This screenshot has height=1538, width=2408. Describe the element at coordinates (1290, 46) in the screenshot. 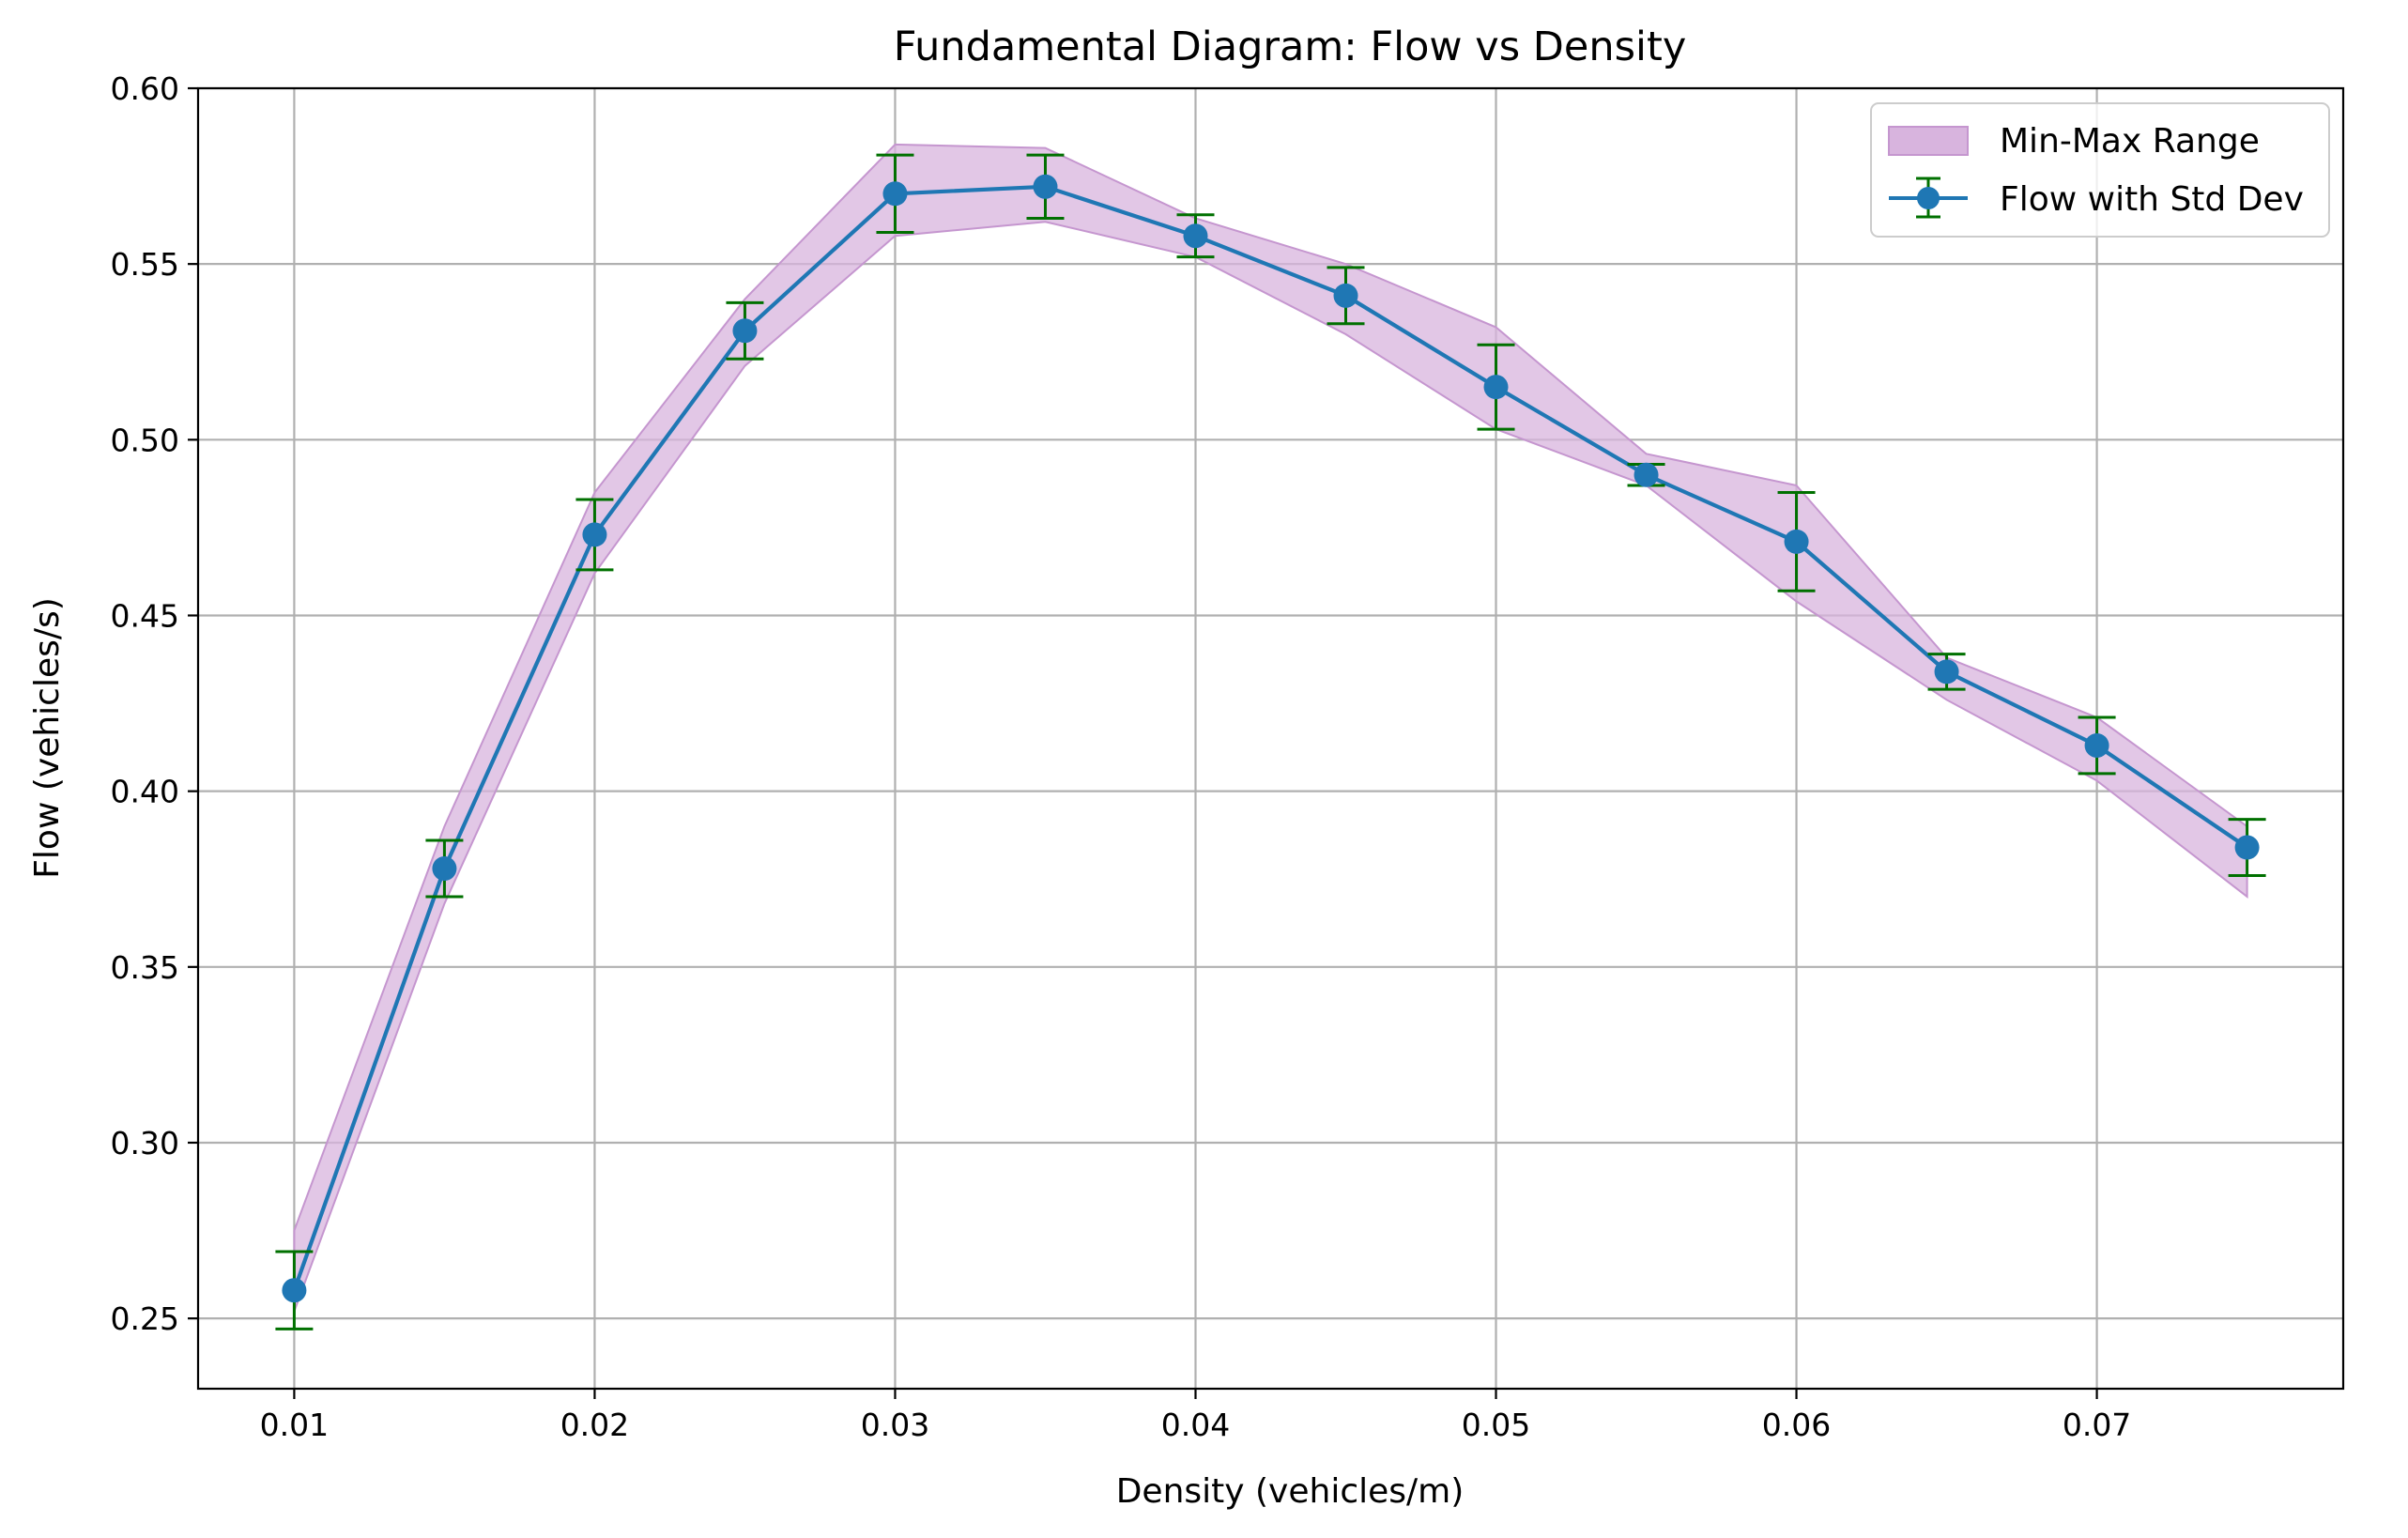

I see `chart-title: Fundamental Diagram: Flow vs Density` at that location.